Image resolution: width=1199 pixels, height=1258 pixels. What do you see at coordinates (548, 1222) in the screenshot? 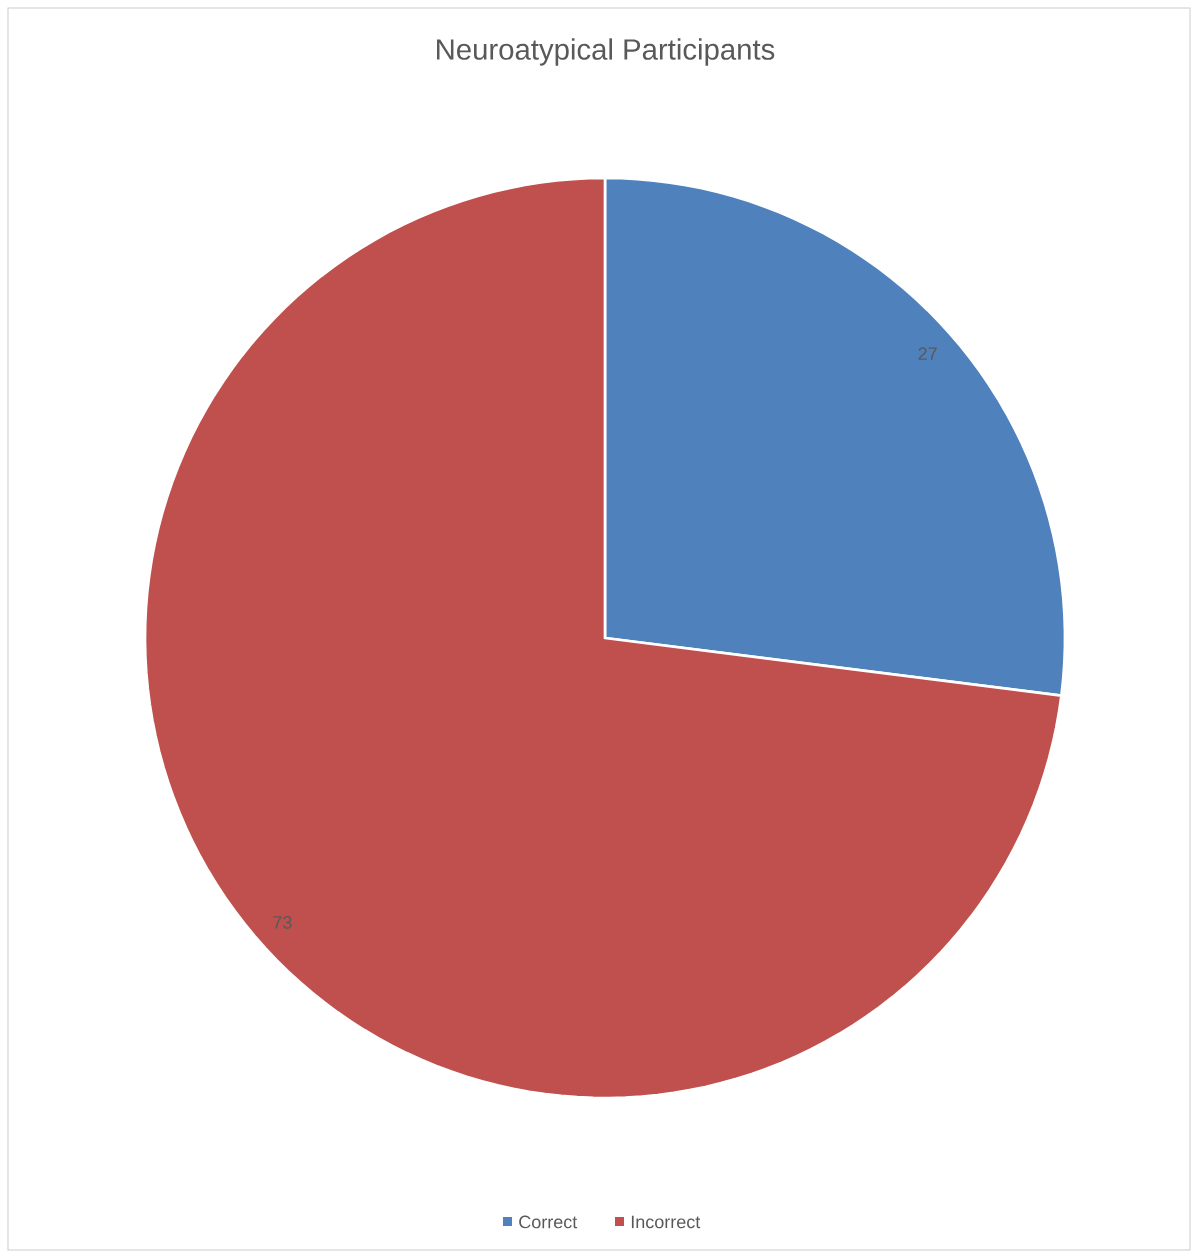
I see `legend-label: Correct` at bounding box center [548, 1222].